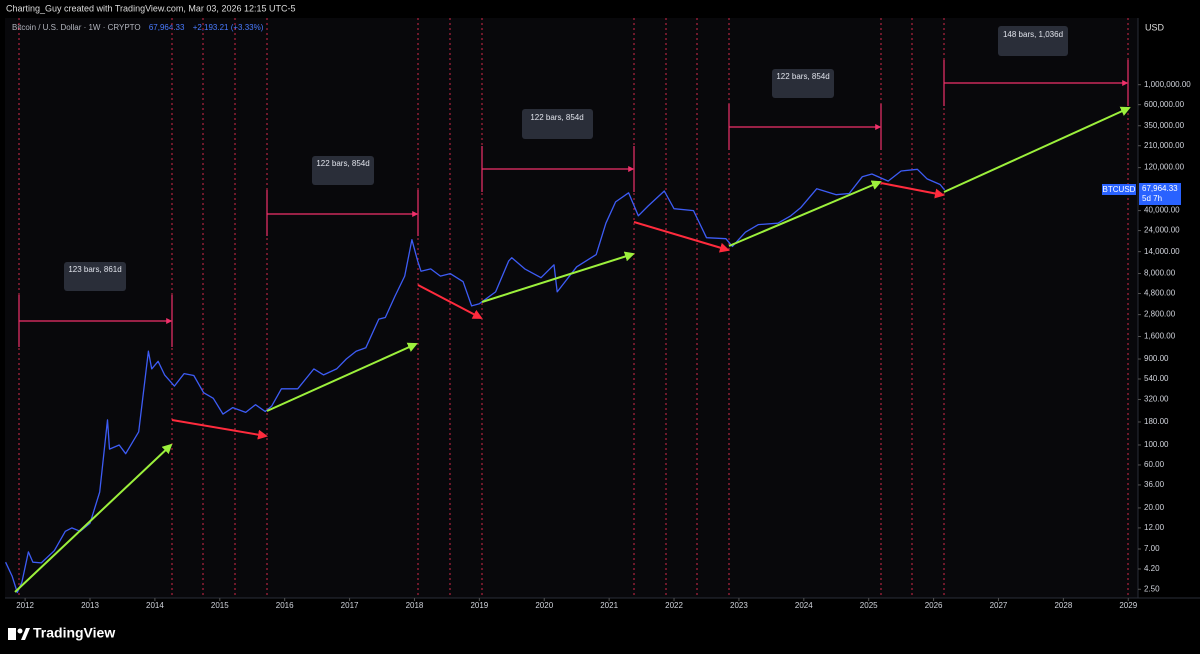 The width and height of the screenshot is (1200, 654). What do you see at coordinates (1154, 464) in the screenshot?
I see `y-tick-label: 60.00` at bounding box center [1154, 464].